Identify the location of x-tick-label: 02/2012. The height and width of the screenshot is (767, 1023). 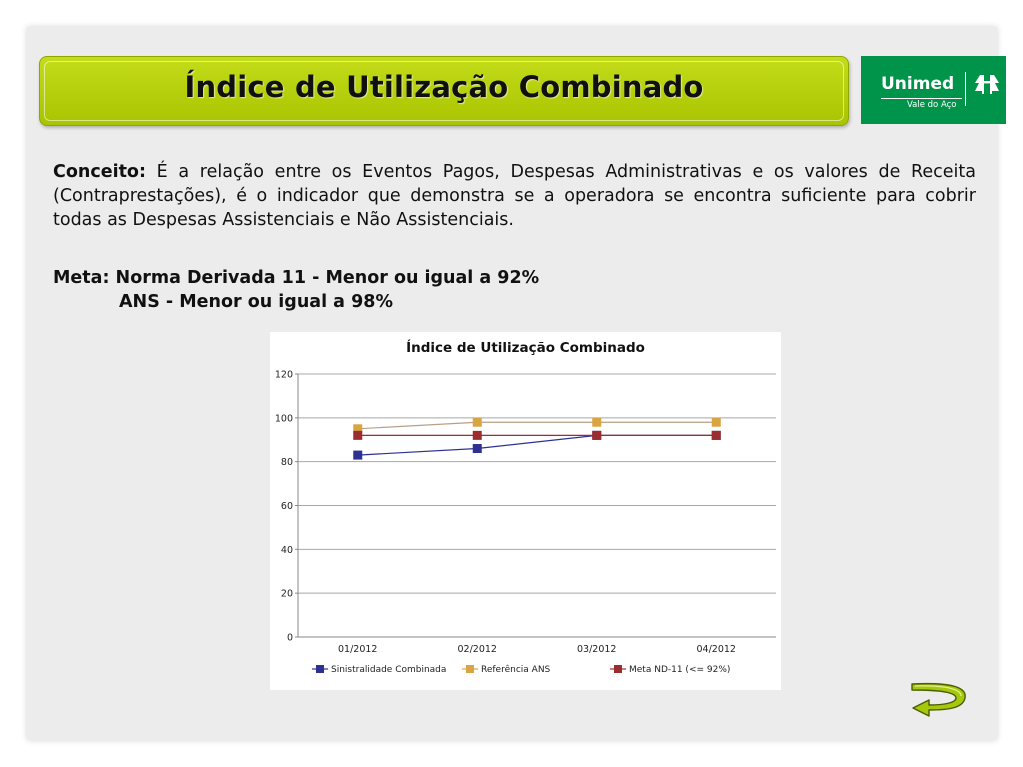
(477, 649).